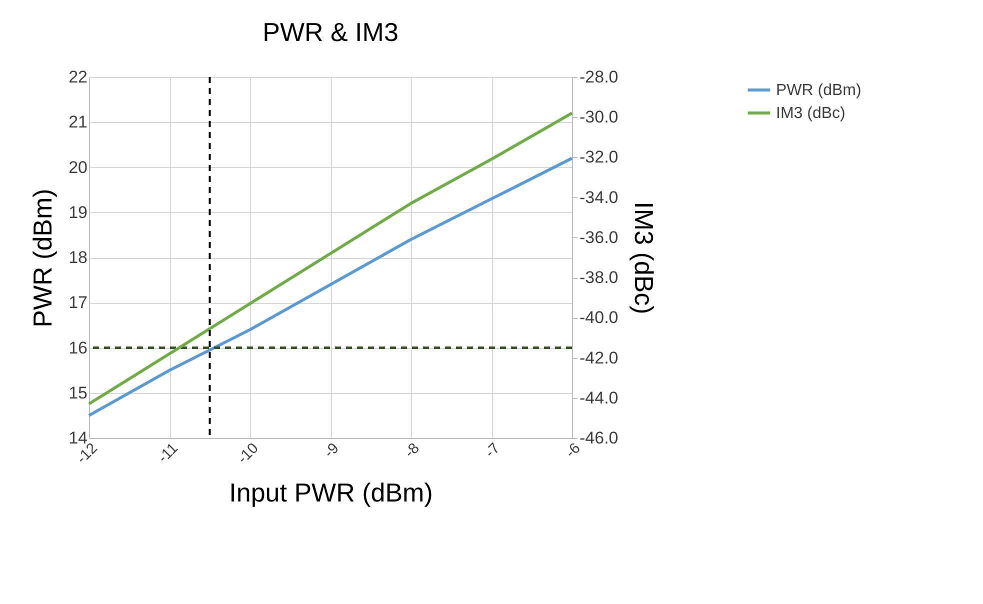 This screenshot has width=983, height=604. What do you see at coordinates (599, 197) in the screenshot?
I see `y2-tick-label: -34.0` at bounding box center [599, 197].